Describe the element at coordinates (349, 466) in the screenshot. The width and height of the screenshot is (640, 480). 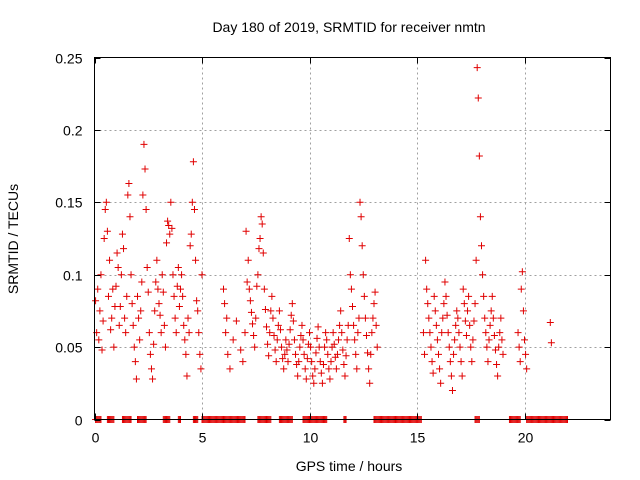
I see `x-axis-label: GPS time / hours` at that location.